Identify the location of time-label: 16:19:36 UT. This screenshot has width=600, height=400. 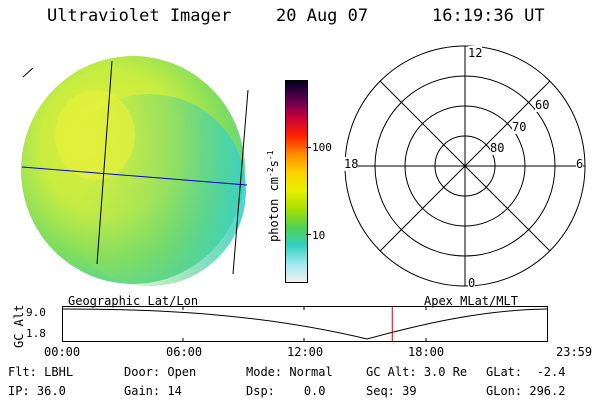
(488, 16).